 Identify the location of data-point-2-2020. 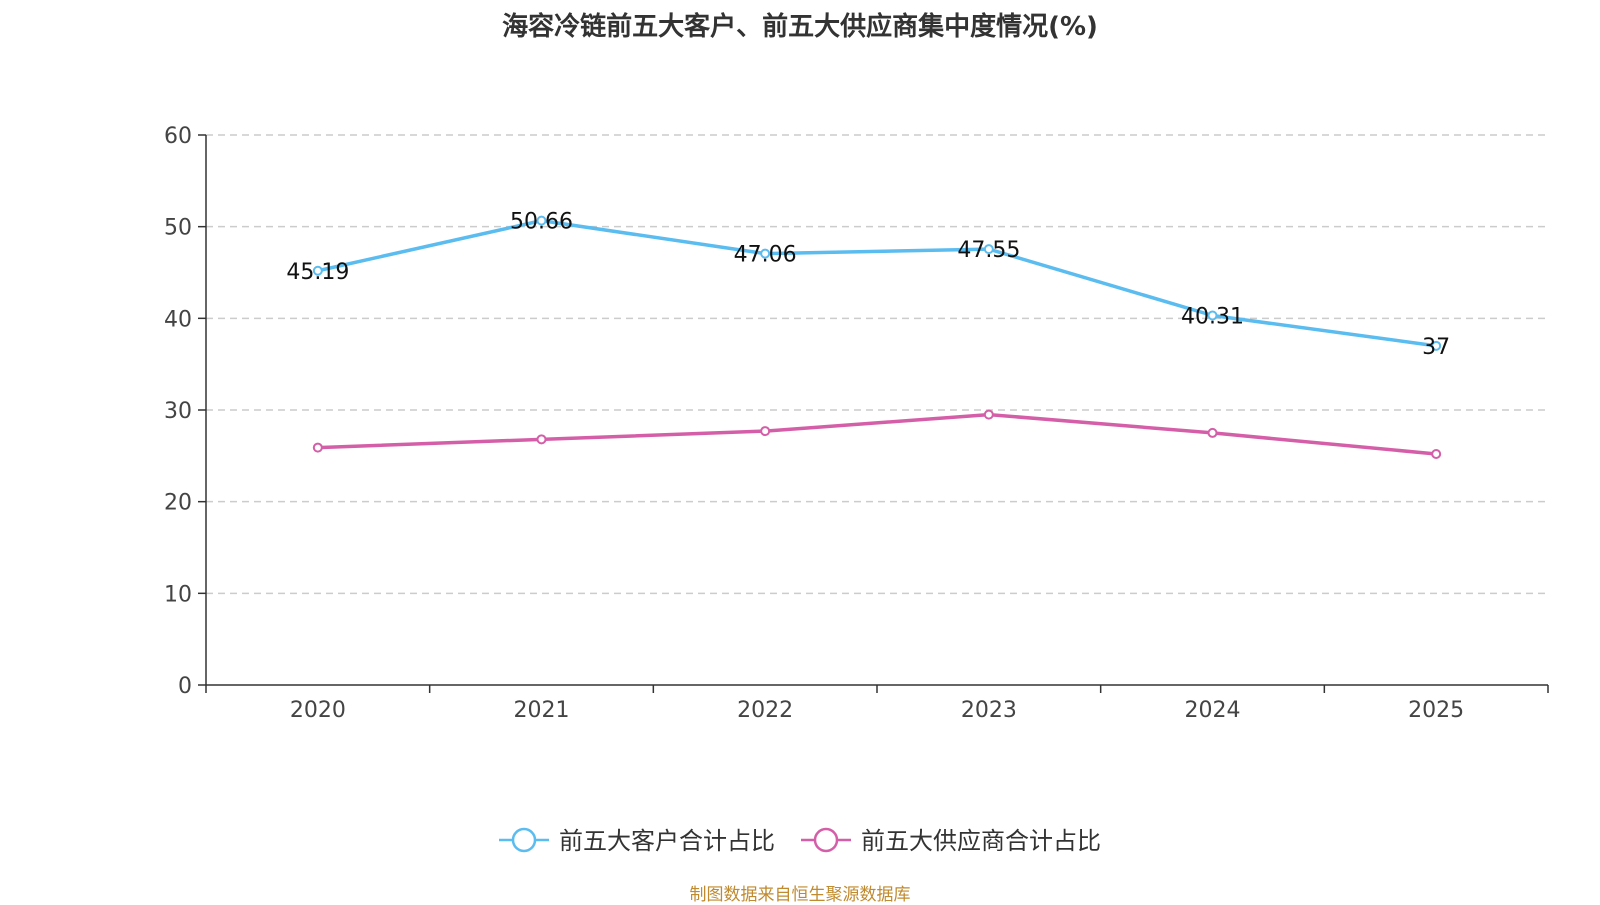
(317, 447).